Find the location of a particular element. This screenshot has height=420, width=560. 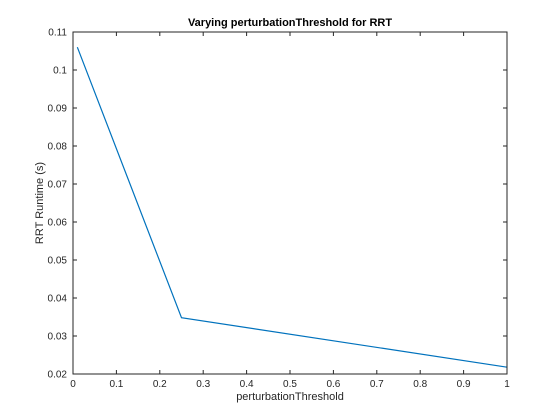

chart-title: Varying perturbationThreshold for RRT is located at coordinates (290, 23).